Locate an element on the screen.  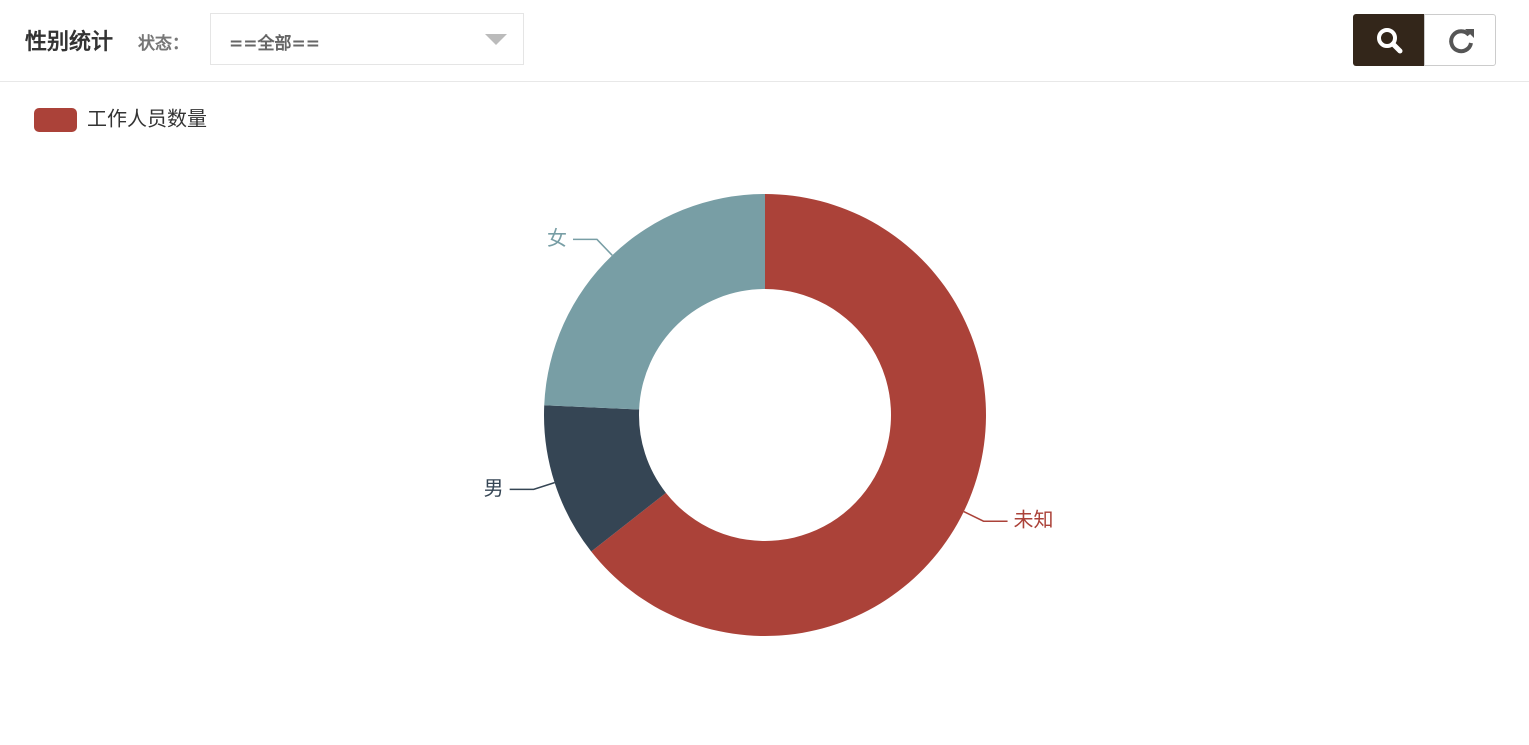
toolbar: 性别统计 状态： ==全部== is located at coordinates (764, 41).